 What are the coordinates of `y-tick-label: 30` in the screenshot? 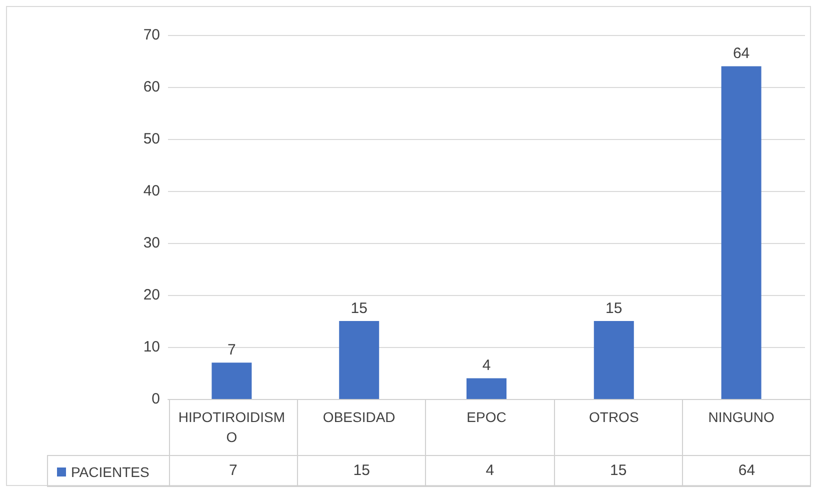 It's located at (151, 243).